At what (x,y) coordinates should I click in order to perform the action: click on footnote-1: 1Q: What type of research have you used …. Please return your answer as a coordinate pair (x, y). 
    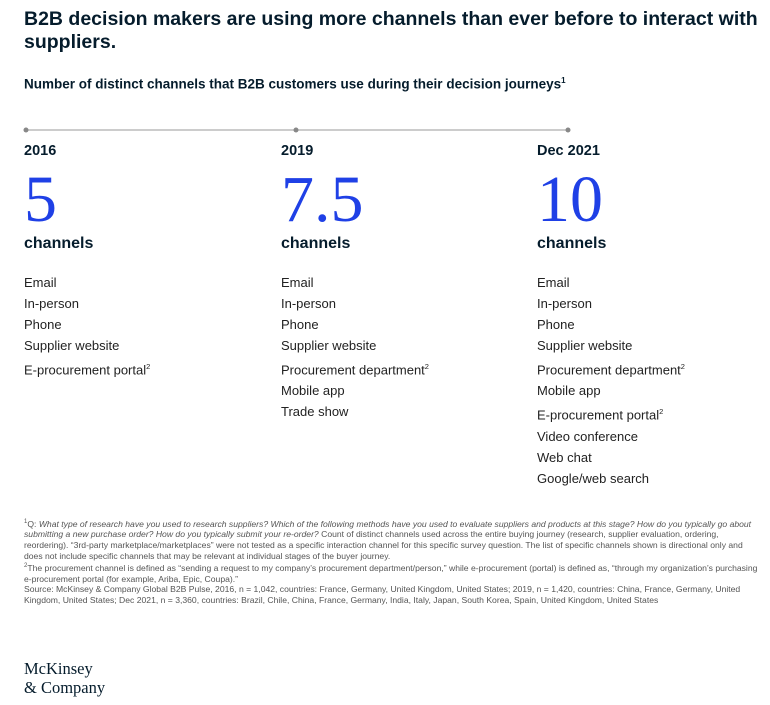
    Looking at the image, I should click on (391, 539).